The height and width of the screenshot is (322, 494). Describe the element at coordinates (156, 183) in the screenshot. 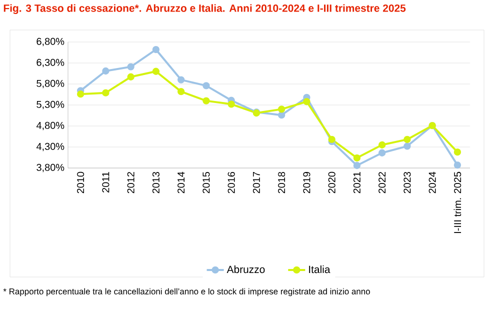

I see `x-tick-label: 2013` at that location.